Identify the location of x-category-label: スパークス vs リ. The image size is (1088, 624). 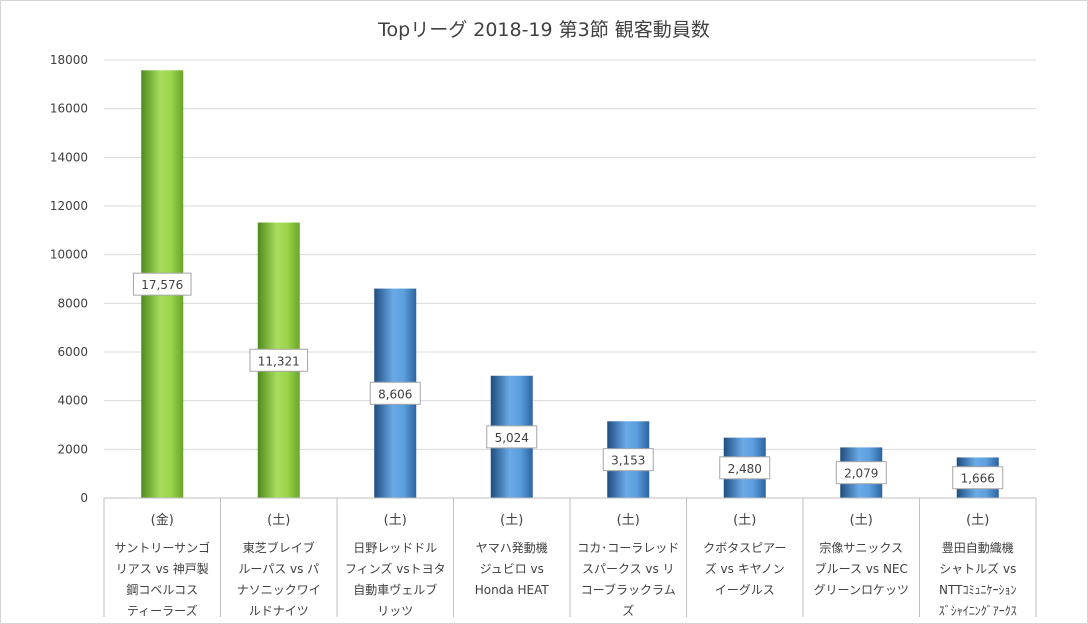
(628, 569).